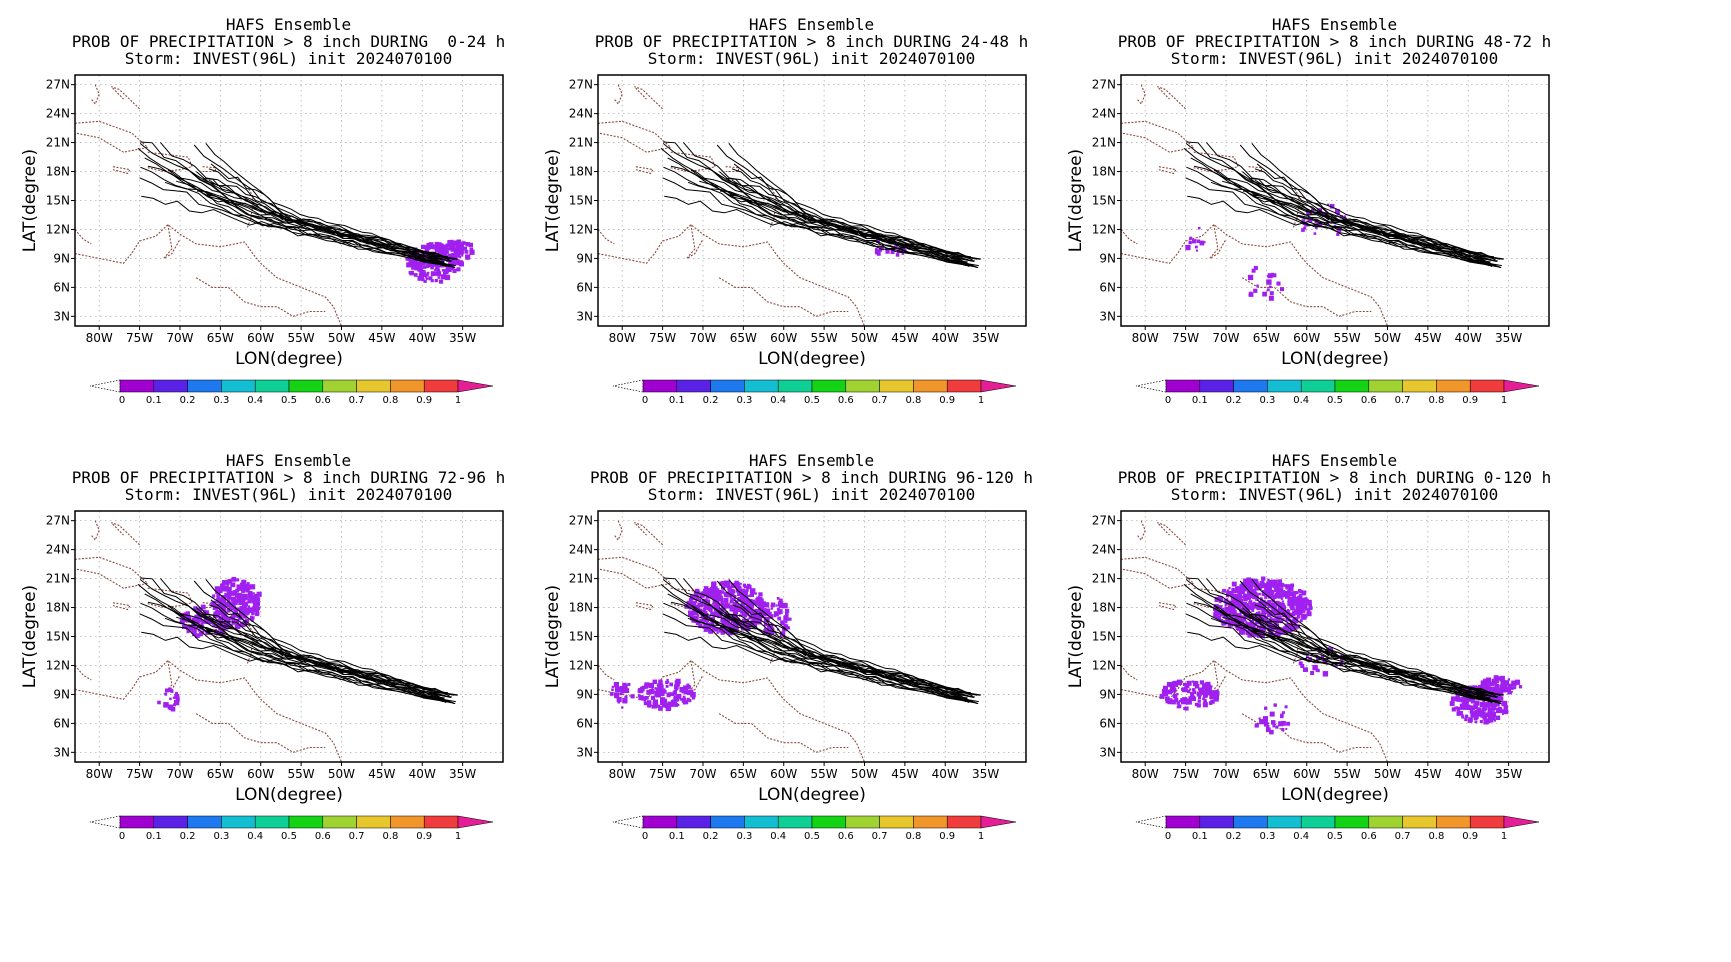 The image size is (1731, 962). I want to click on coastline, so click(1296, 644).